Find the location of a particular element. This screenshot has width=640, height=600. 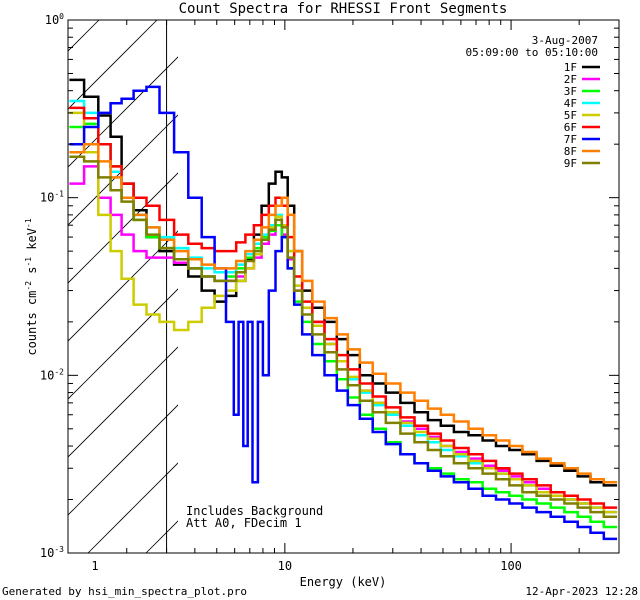

annotation-background: Includes Background is located at coordinates (254, 511).